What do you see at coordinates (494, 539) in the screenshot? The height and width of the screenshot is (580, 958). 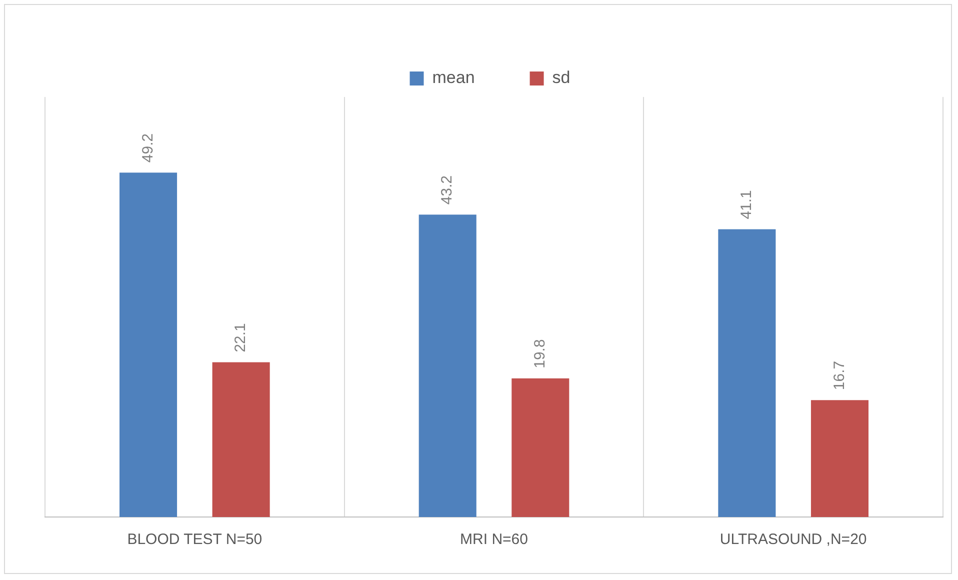 I see `x-tick-label: MRI N=60` at bounding box center [494, 539].